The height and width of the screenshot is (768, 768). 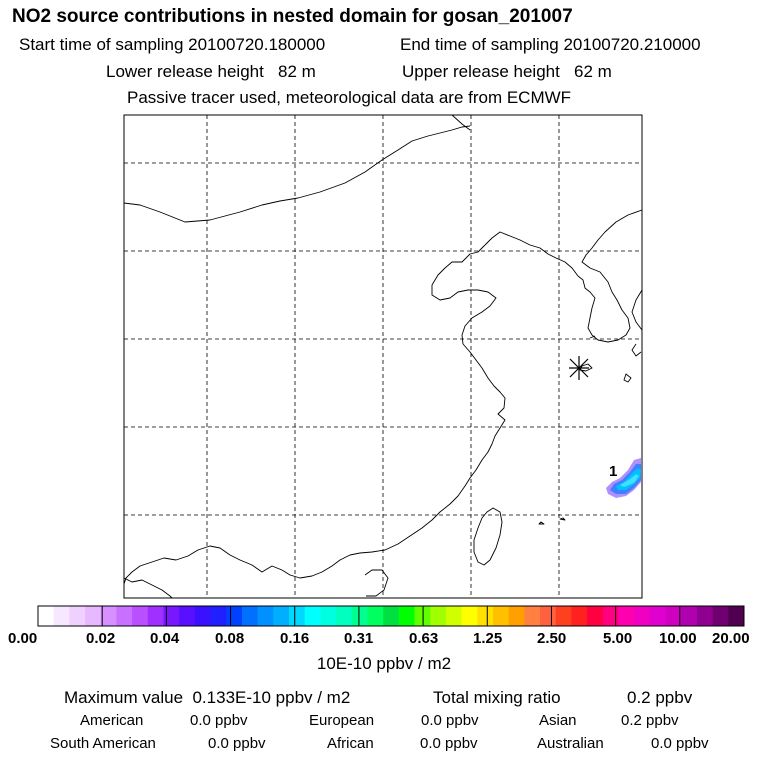 What do you see at coordinates (579, 368) in the screenshot?
I see `station-star-icon` at bounding box center [579, 368].